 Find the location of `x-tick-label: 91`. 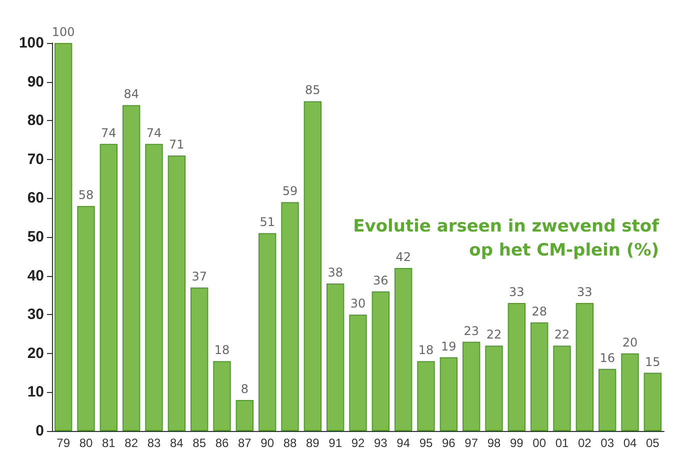

x-tick-label: 91 is located at coordinates (335, 443).